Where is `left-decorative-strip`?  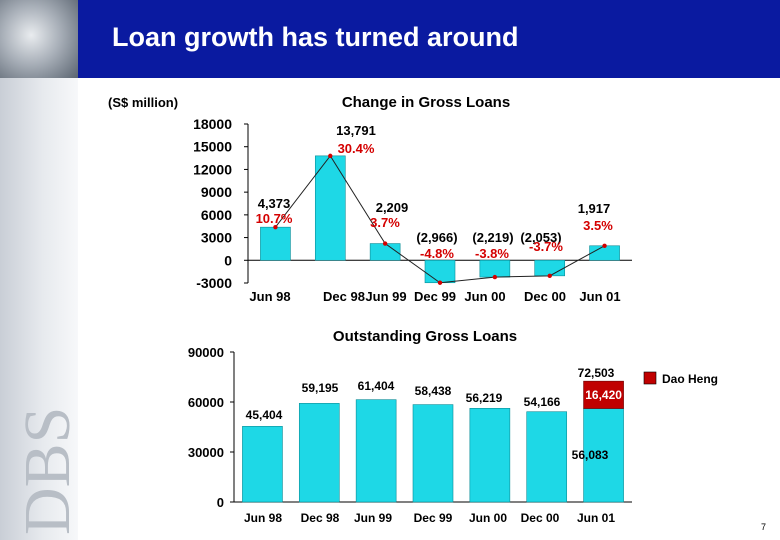 left-decorative-strip is located at coordinates (39, 270).